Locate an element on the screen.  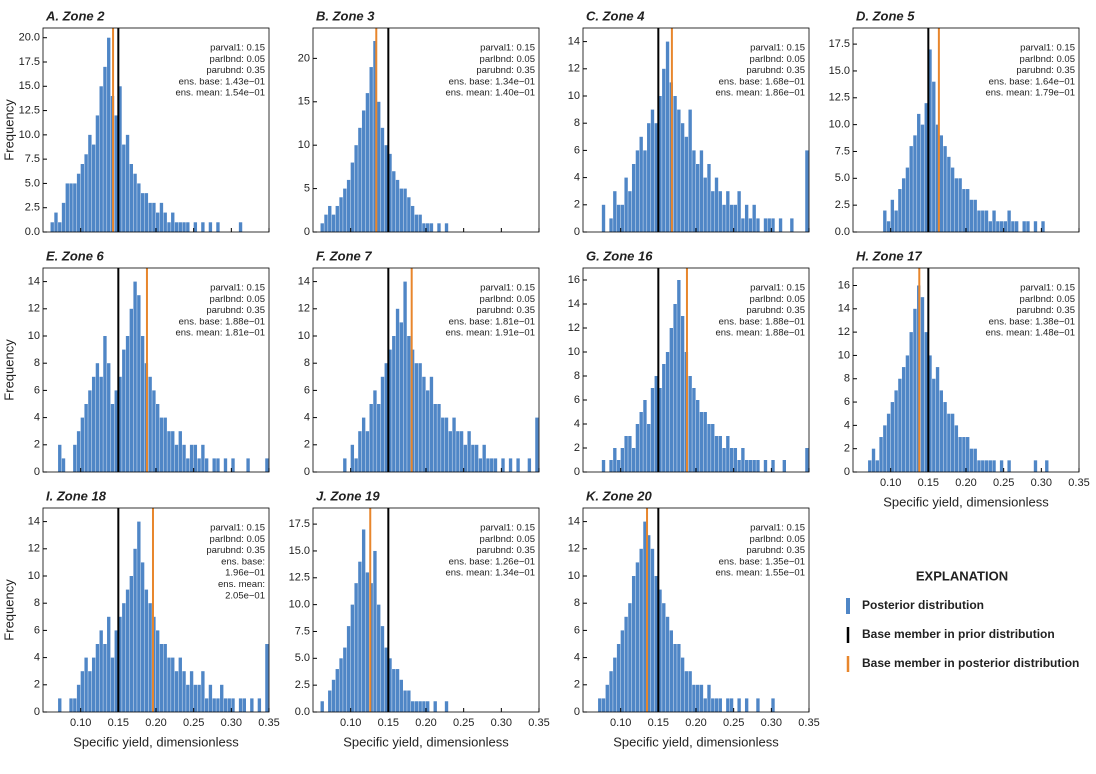
y-tick-label: 12.5 is located at coordinates (839, 98).